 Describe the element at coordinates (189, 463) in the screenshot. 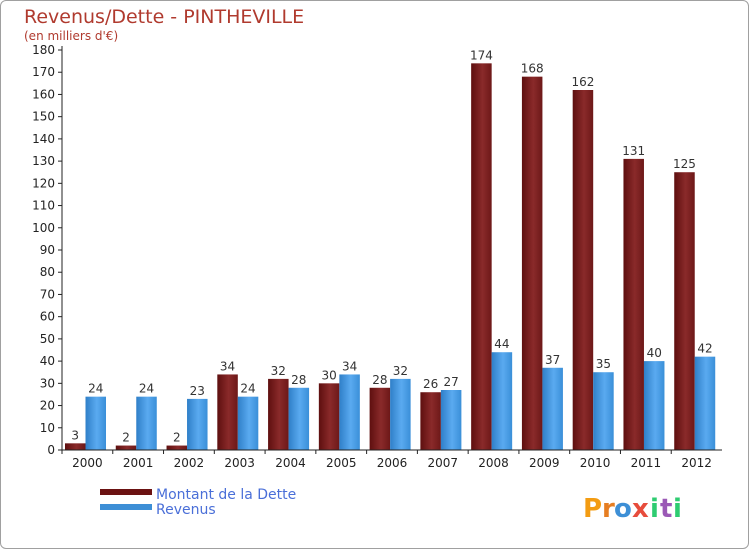

I see `x-tick-label: 2002` at that location.